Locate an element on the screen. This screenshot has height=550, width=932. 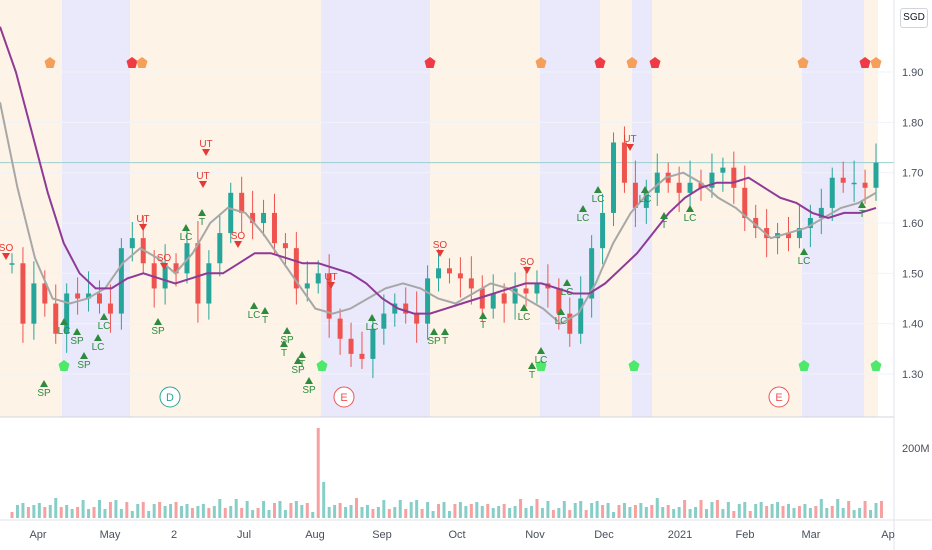
session-band is located at coordinates (96, 208).